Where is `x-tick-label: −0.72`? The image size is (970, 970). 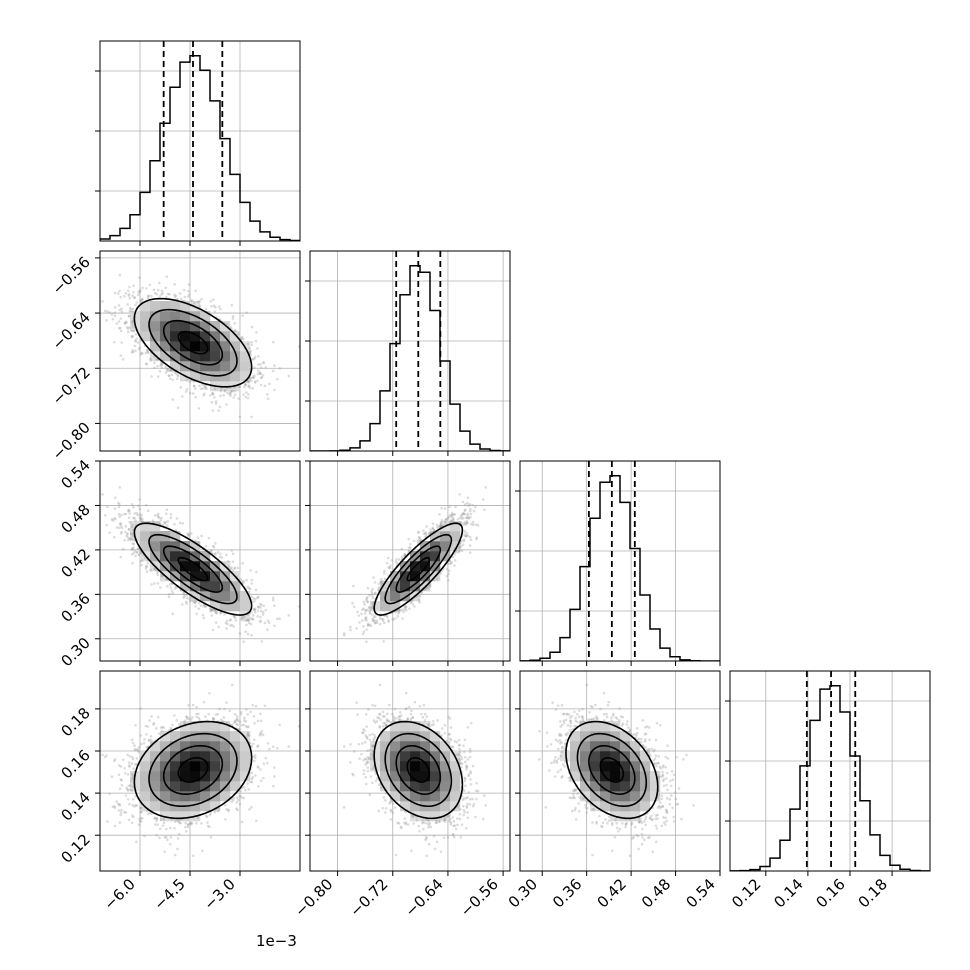
x-tick-label: −0.72 is located at coordinates (368, 897).